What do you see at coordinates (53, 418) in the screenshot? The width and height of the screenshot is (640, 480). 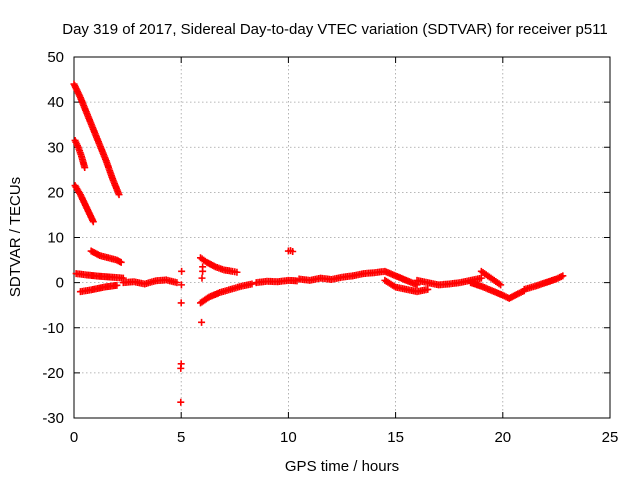 I see `y-tick-label: -30` at bounding box center [53, 418].